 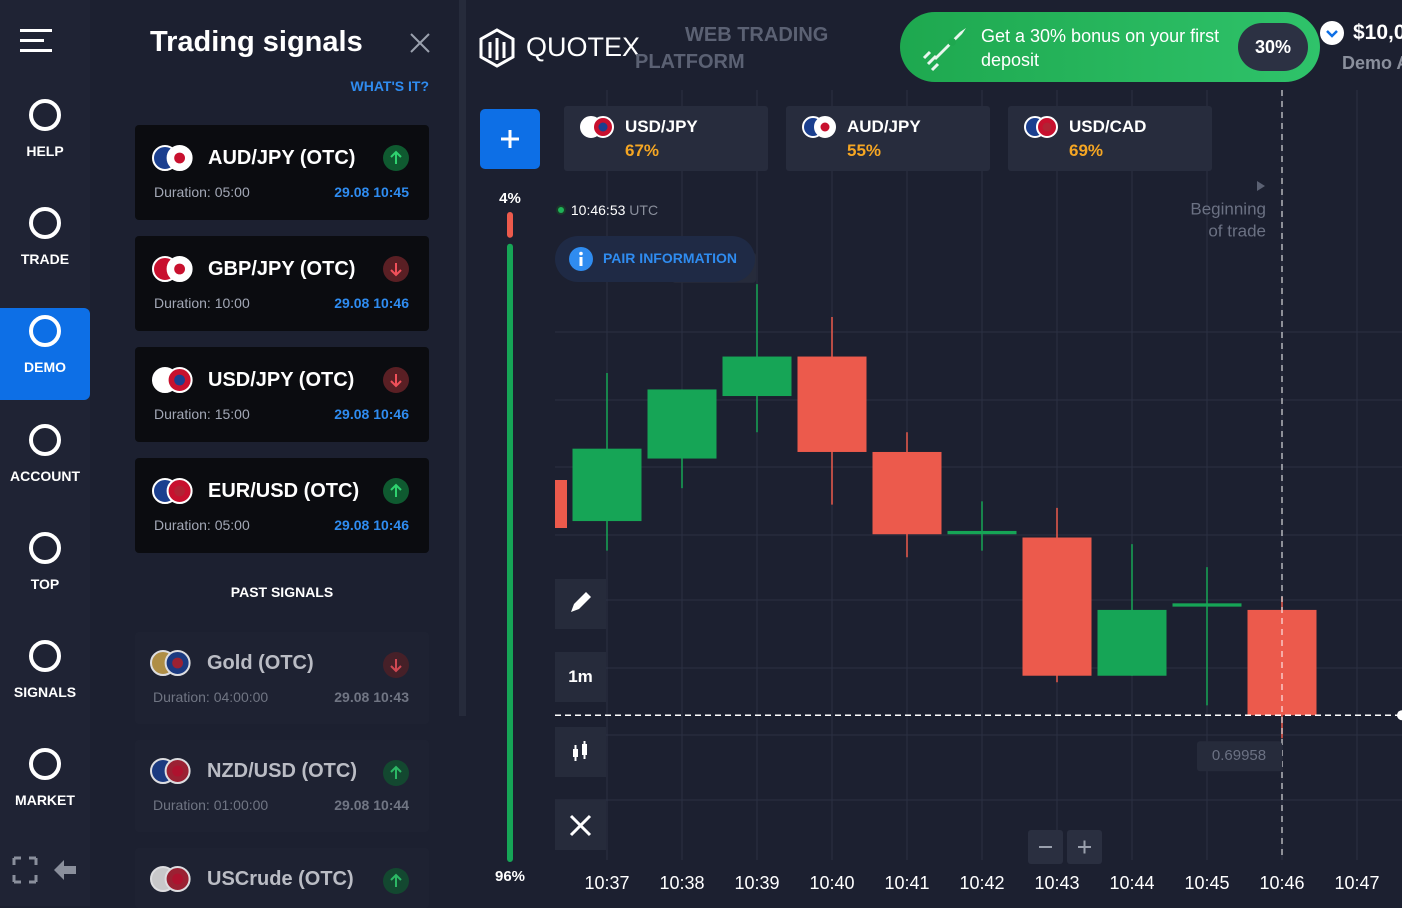 I want to click on signal-duration: Duration: 04:00:00, so click(x=211, y=697).